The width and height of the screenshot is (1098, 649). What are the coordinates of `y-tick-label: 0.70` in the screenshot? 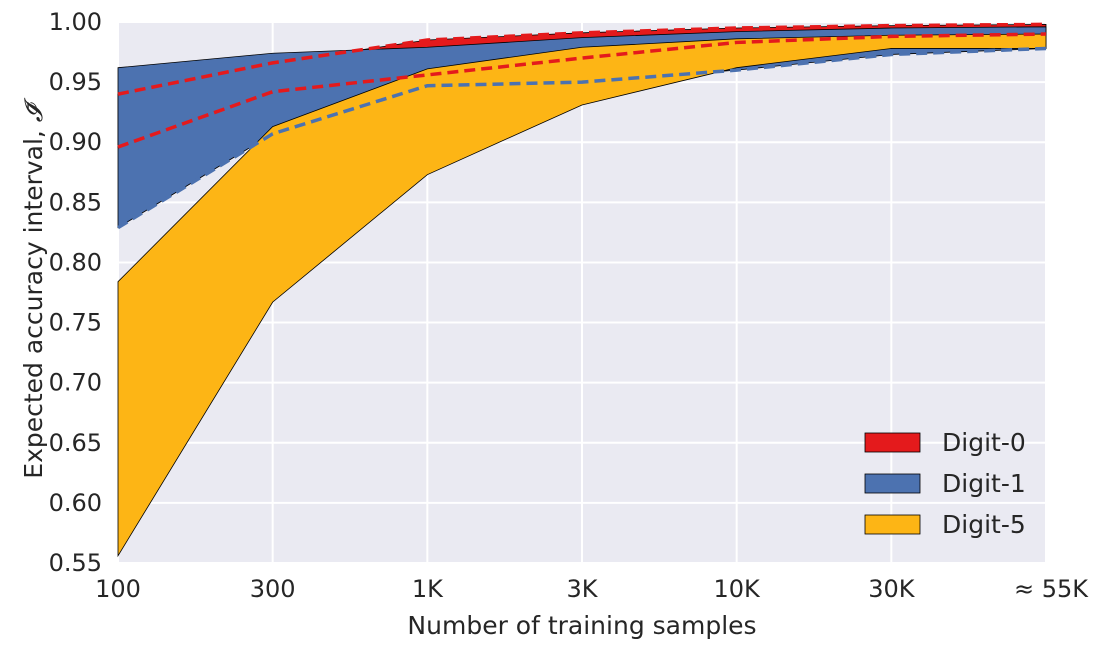 It's located at (75, 383).